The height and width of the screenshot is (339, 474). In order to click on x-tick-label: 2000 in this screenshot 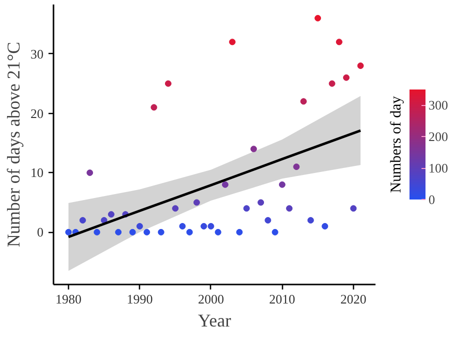, I will do `click(211, 299)`.